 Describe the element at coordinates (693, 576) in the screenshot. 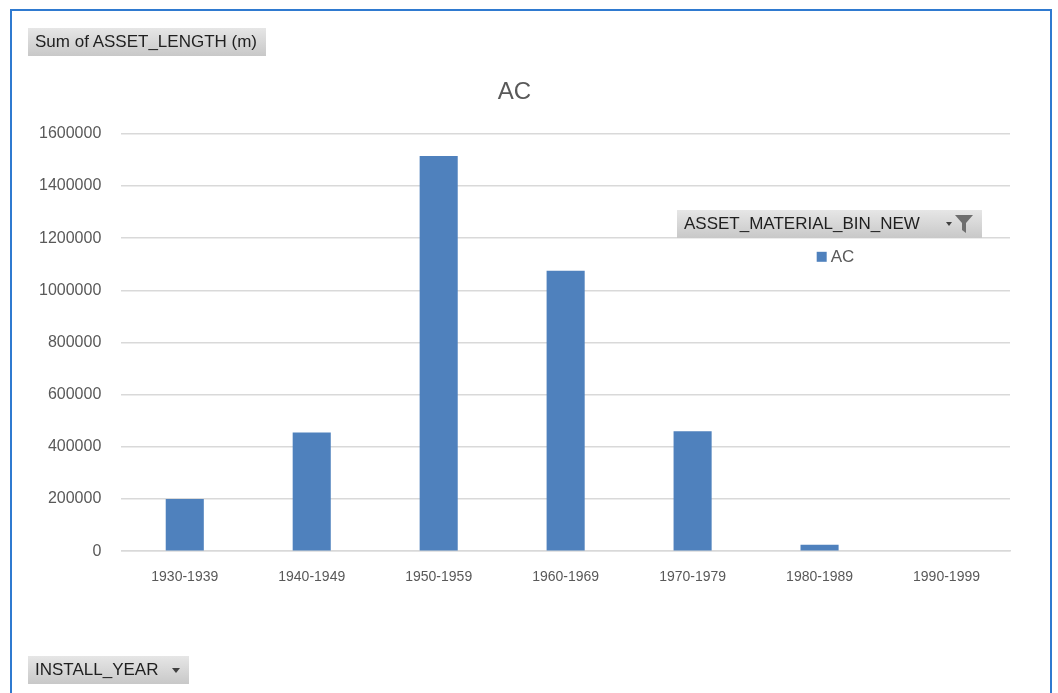

I see `x-tick-label: 1970-1979` at that location.